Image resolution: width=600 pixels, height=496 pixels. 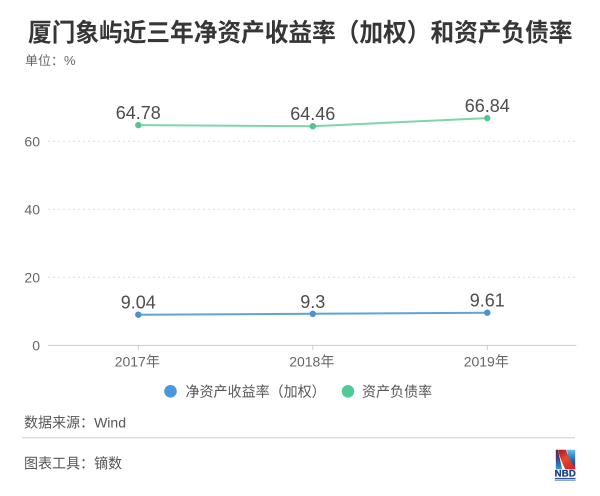 What do you see at coordinates (312, 302) in the screenshot?
I see `svg-text: 9.3` at bounding box center [312, 302].